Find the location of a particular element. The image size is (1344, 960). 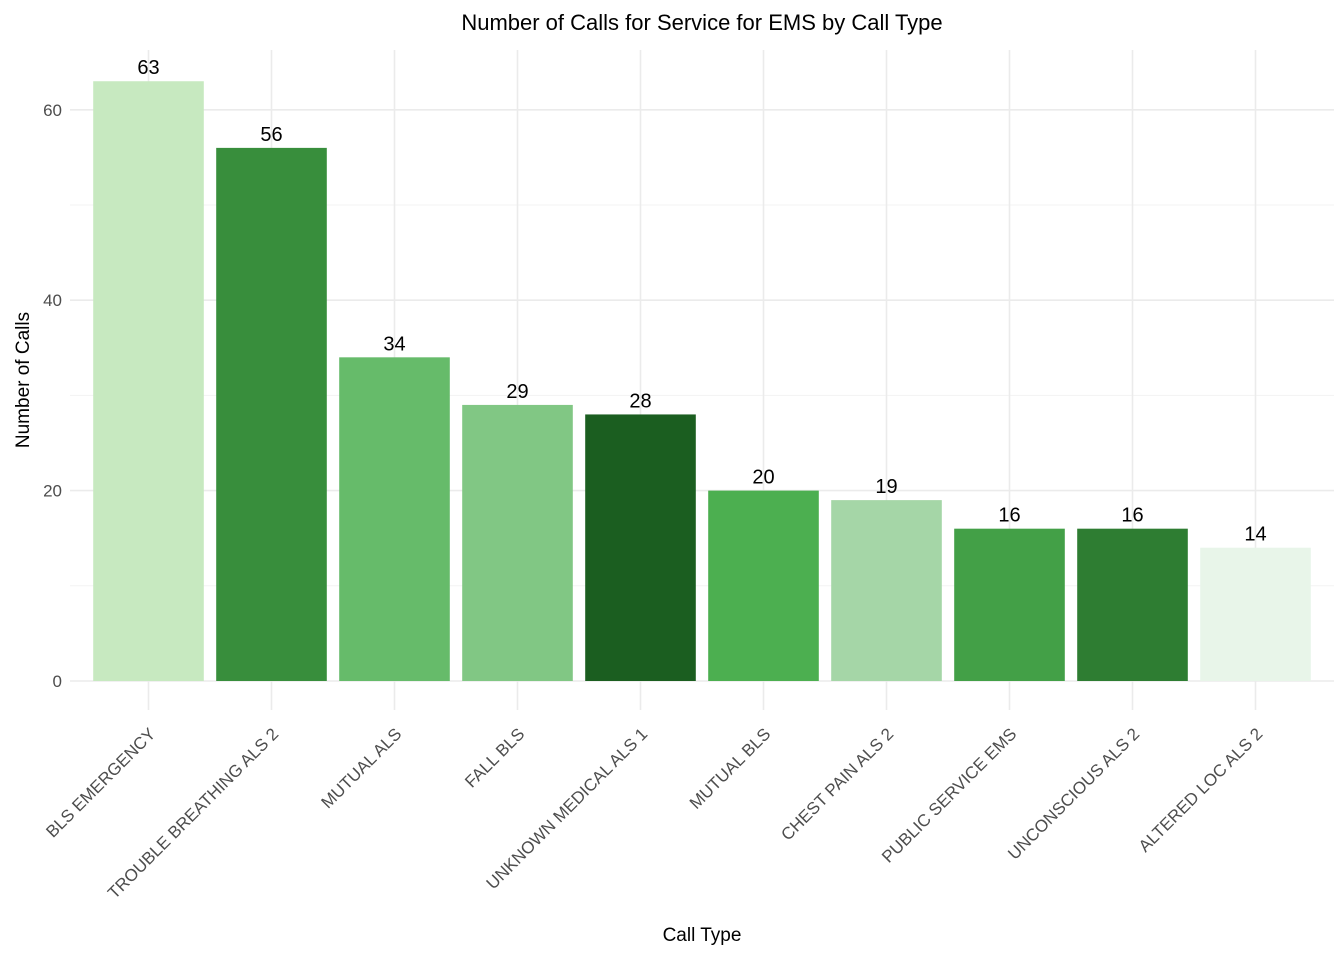

data-label: 63 is located at coordinates (148, 68).